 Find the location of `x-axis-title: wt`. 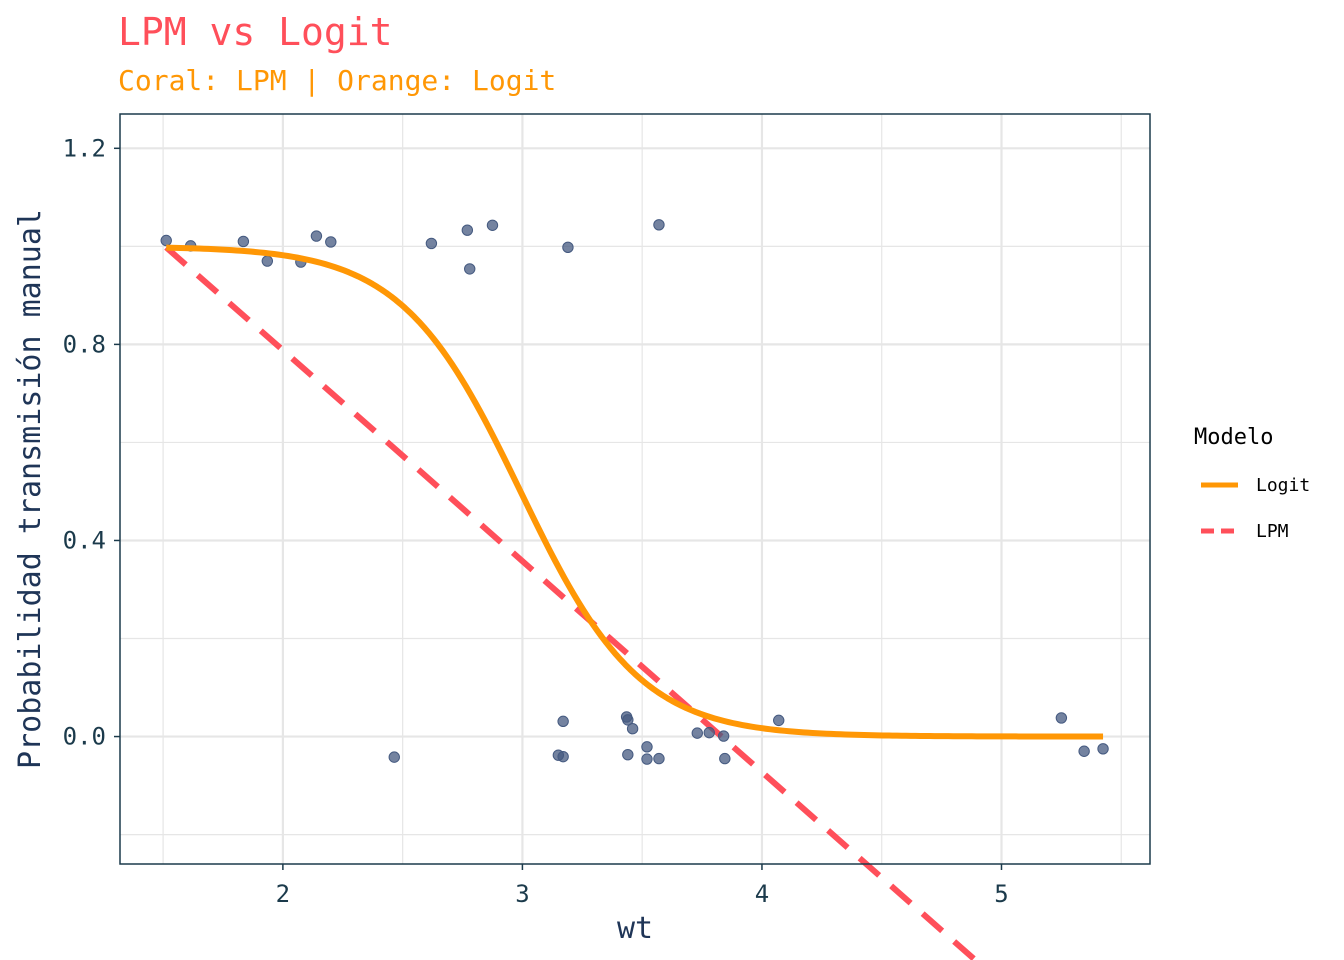

x-axis-title: wt is located at coordinates (635, 928).